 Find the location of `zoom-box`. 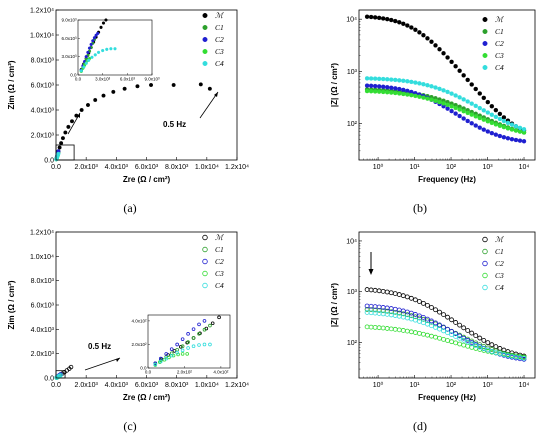

zoom-box is located at coordinates (60, 374).